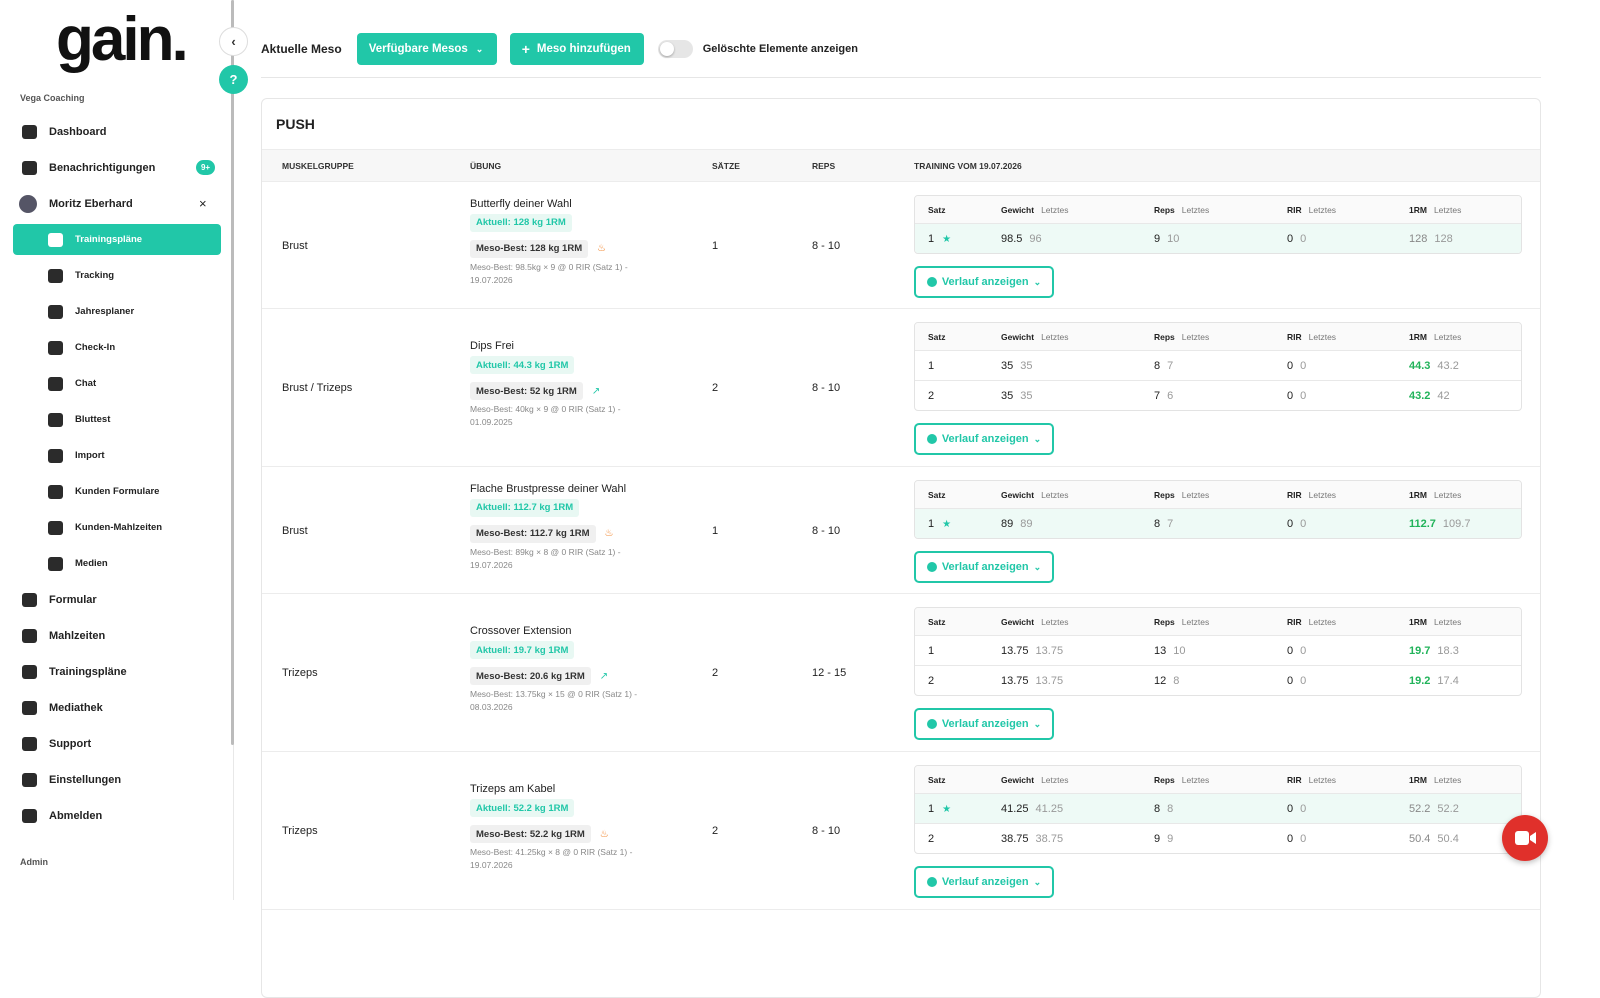 Image resolution: width=1600 pixels, height=998 pixels. Describe the element at coordinates (1443, 238) in the screenshot. I see `orm_last: 128` at that location.